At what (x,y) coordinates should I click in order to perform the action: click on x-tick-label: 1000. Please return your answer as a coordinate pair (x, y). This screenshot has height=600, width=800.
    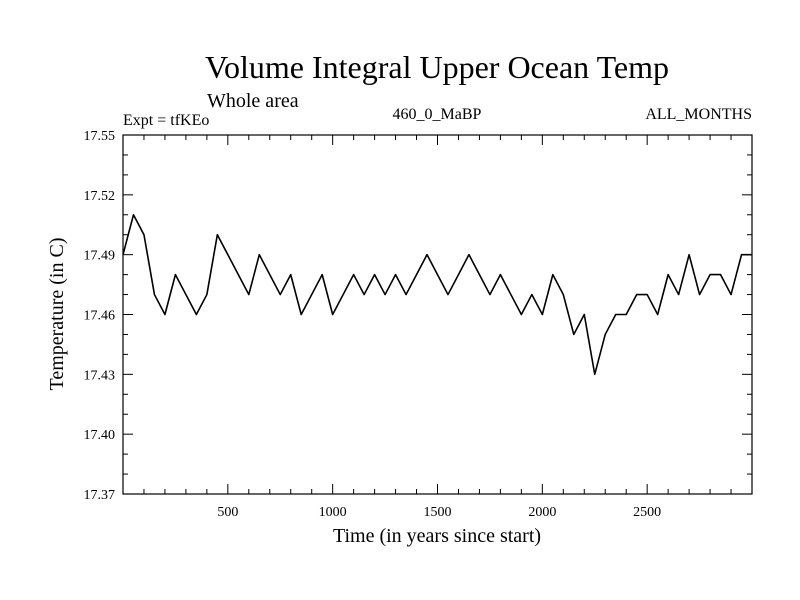
    Looking at the image, I should click on (333, 512).